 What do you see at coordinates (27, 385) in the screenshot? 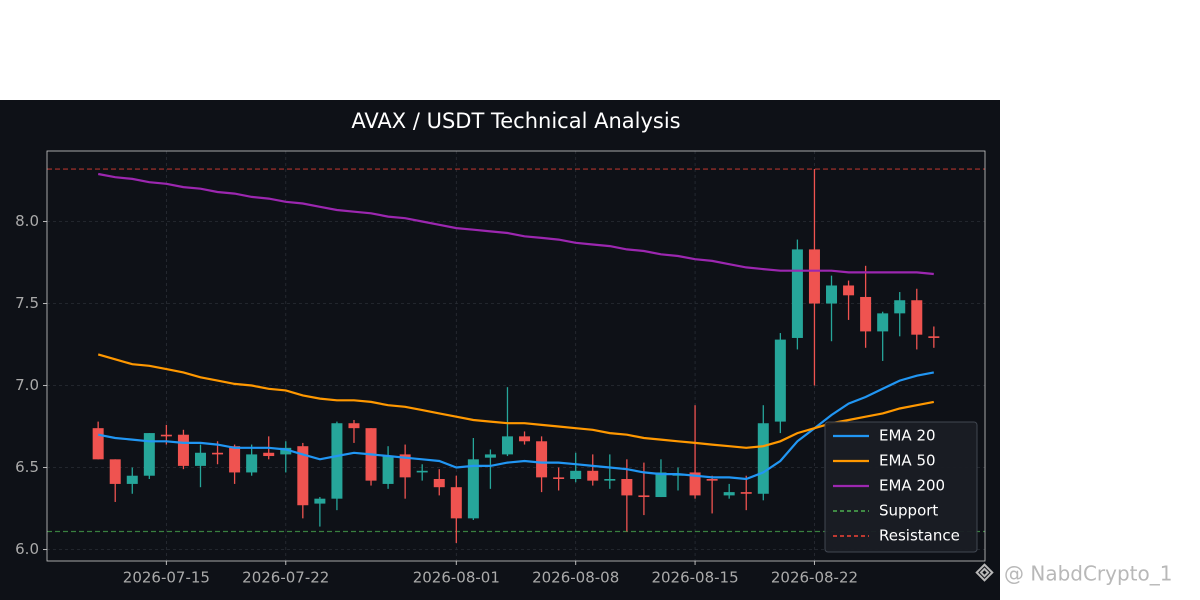
I see `y-tick-label: 7.0` at bounding box center [27, 385].